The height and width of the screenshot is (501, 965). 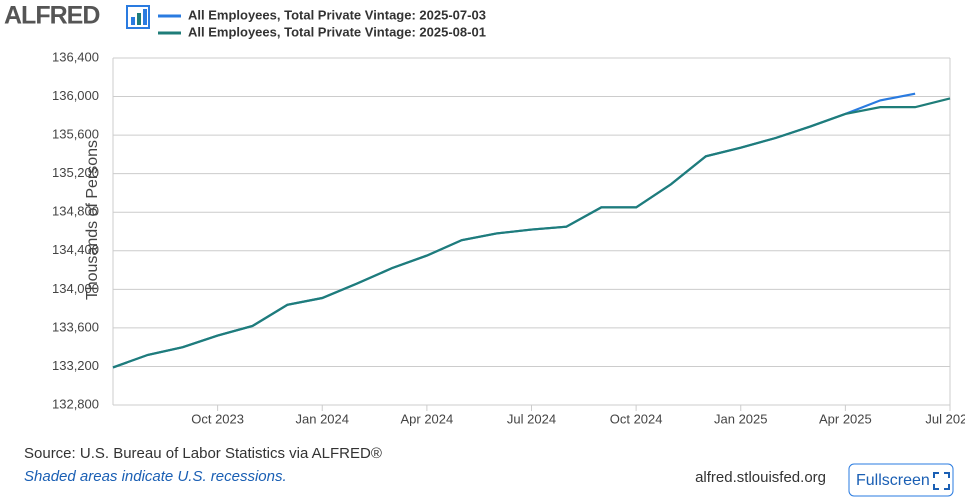 What do you see at coordinates (760, 477) in the screenshot?
I see `url: alfred.stlouisfed.org` at bounding box center [760, 477].